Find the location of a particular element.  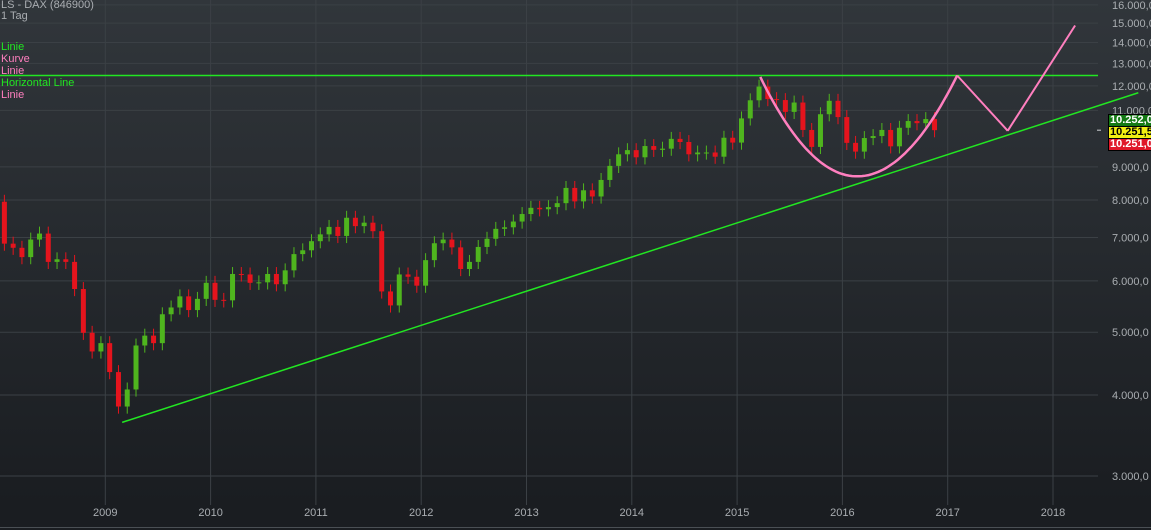

x-tick-label: 2017 is located at coordinates (947, 513).